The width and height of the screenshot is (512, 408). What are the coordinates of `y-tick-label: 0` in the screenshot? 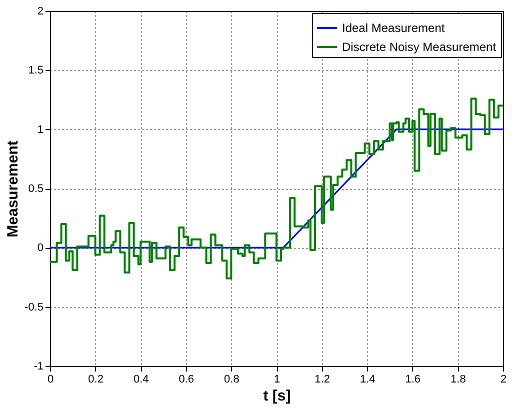 It's located at (40, 248).